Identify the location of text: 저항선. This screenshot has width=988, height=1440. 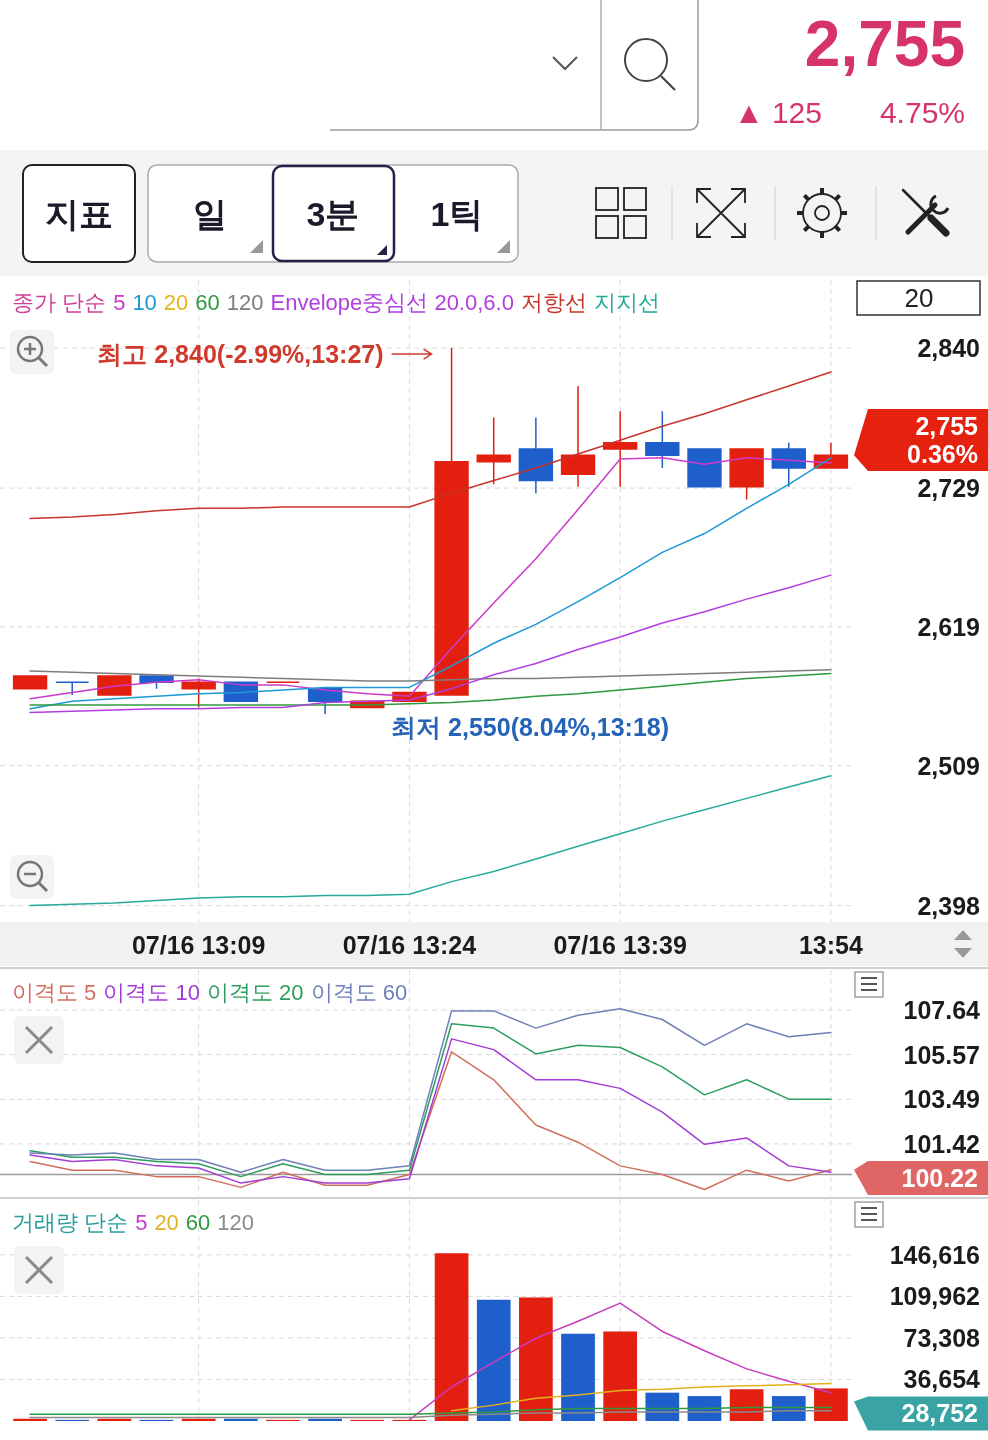
(553, 302).